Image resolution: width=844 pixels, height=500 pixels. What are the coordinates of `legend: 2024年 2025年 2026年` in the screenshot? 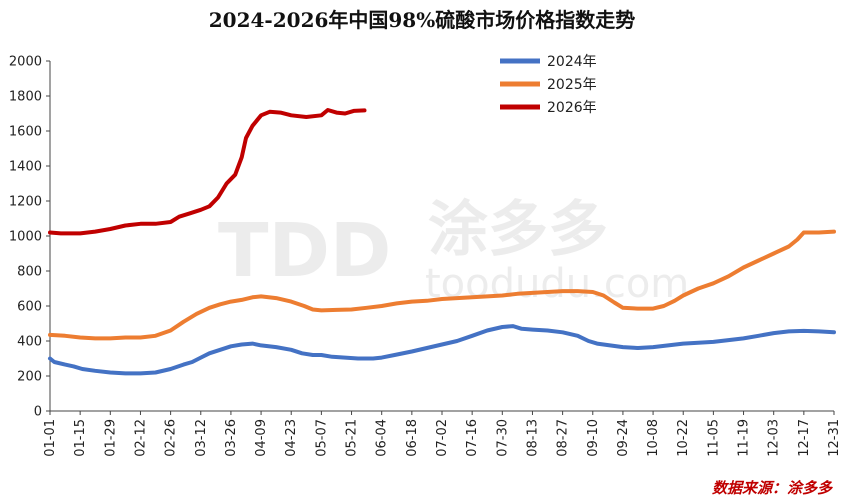 It's located at (548, 85).